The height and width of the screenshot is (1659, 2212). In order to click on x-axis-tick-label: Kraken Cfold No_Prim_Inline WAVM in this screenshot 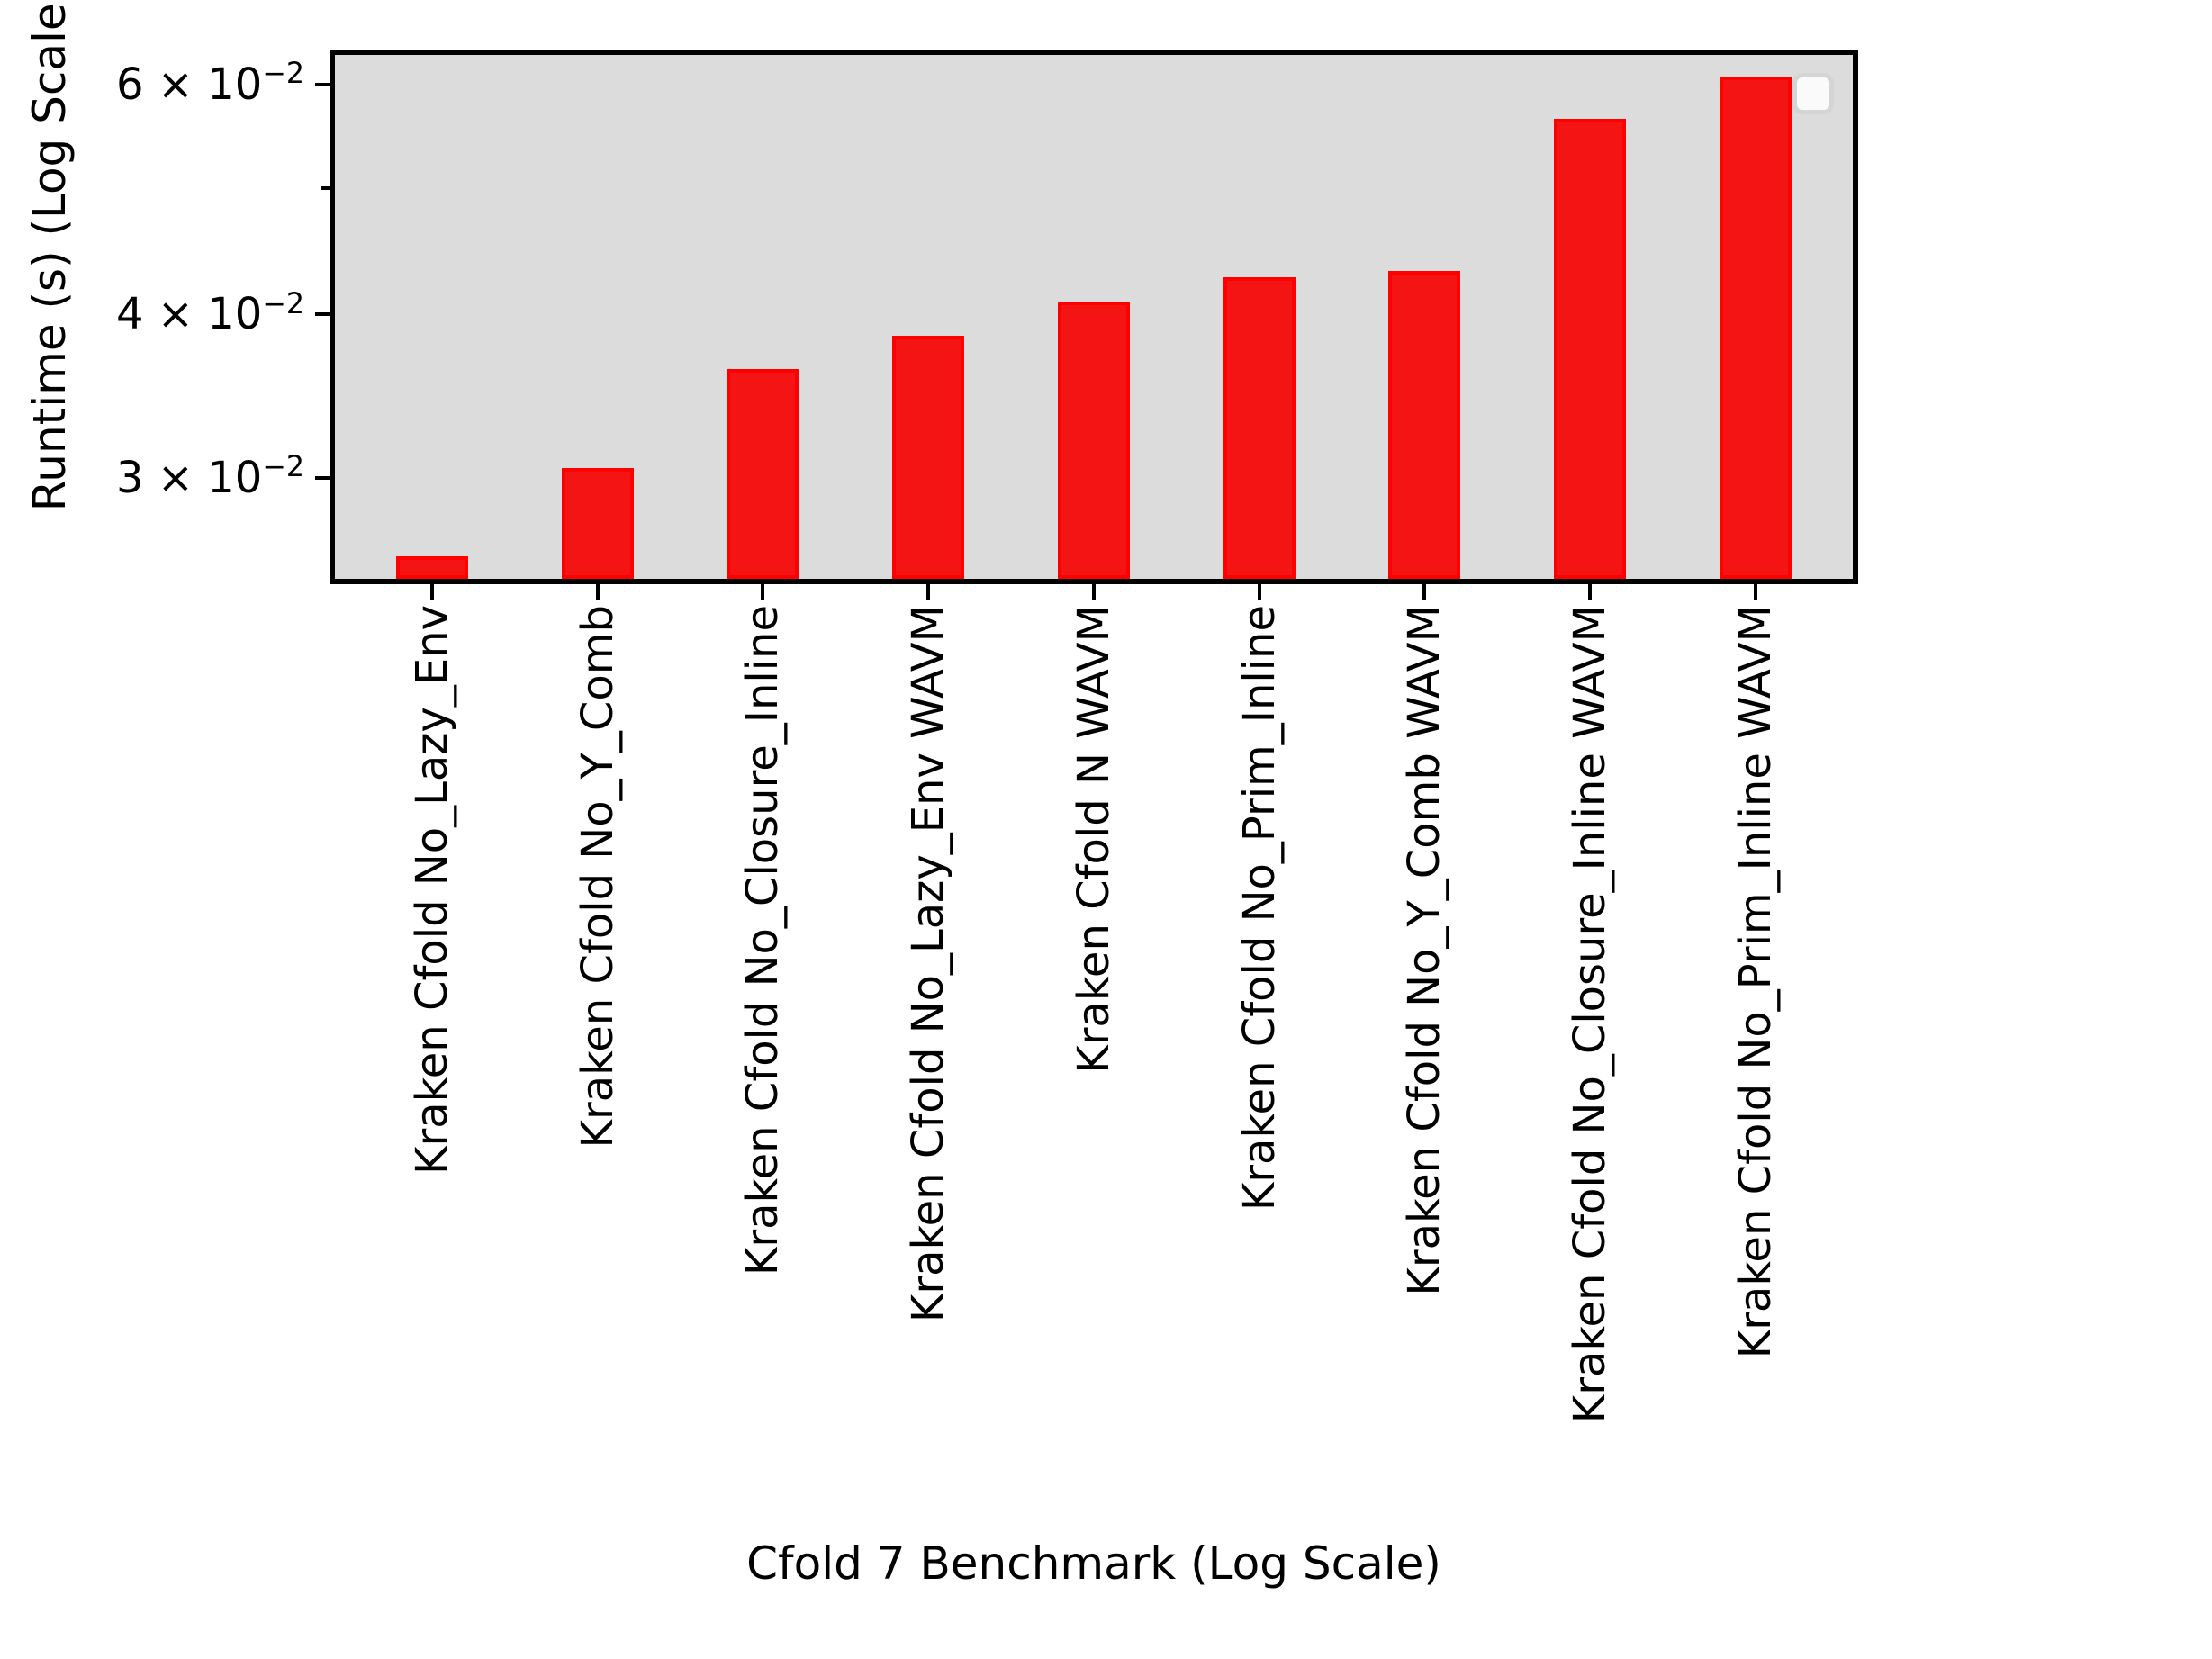, I will do `click(1755, 982)`.